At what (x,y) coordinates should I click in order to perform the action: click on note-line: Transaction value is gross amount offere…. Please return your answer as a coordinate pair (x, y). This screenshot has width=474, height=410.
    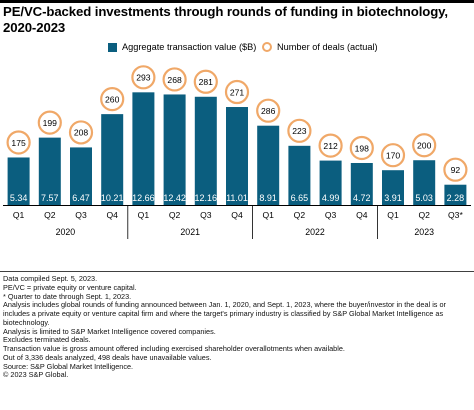
    Looking at the image, I should click on (174, 348).